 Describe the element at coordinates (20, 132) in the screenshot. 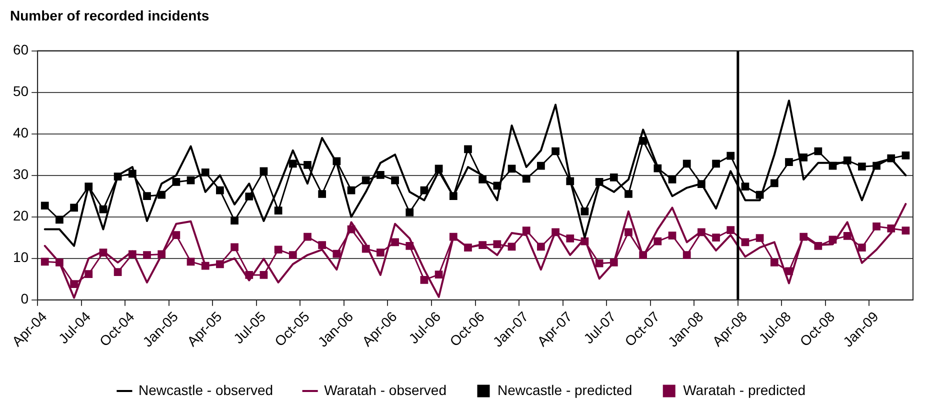

I see `y-tick-label: 40` at that location.